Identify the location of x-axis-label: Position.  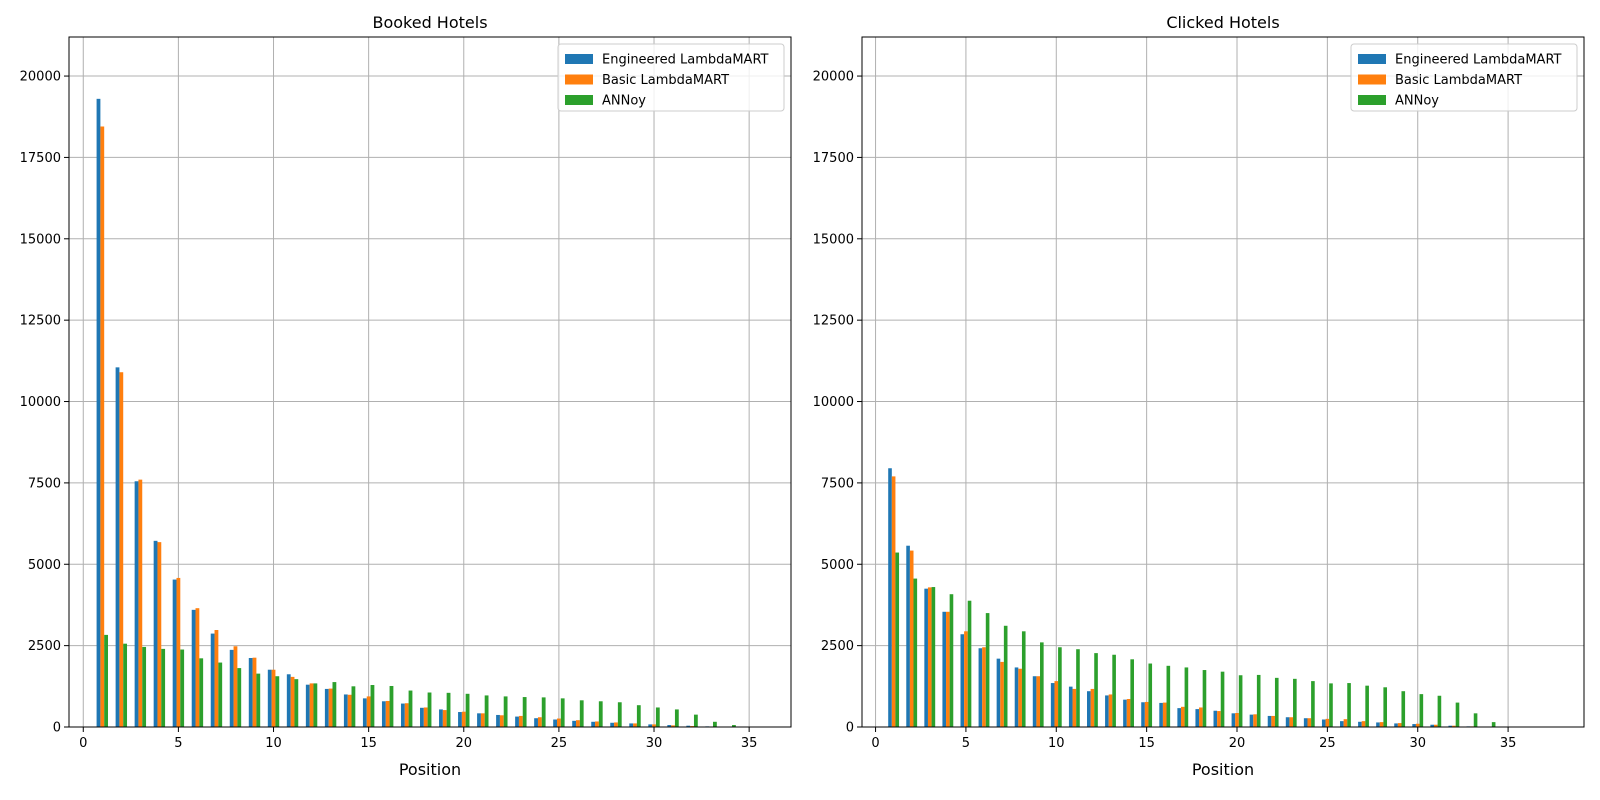
(1223, 769).